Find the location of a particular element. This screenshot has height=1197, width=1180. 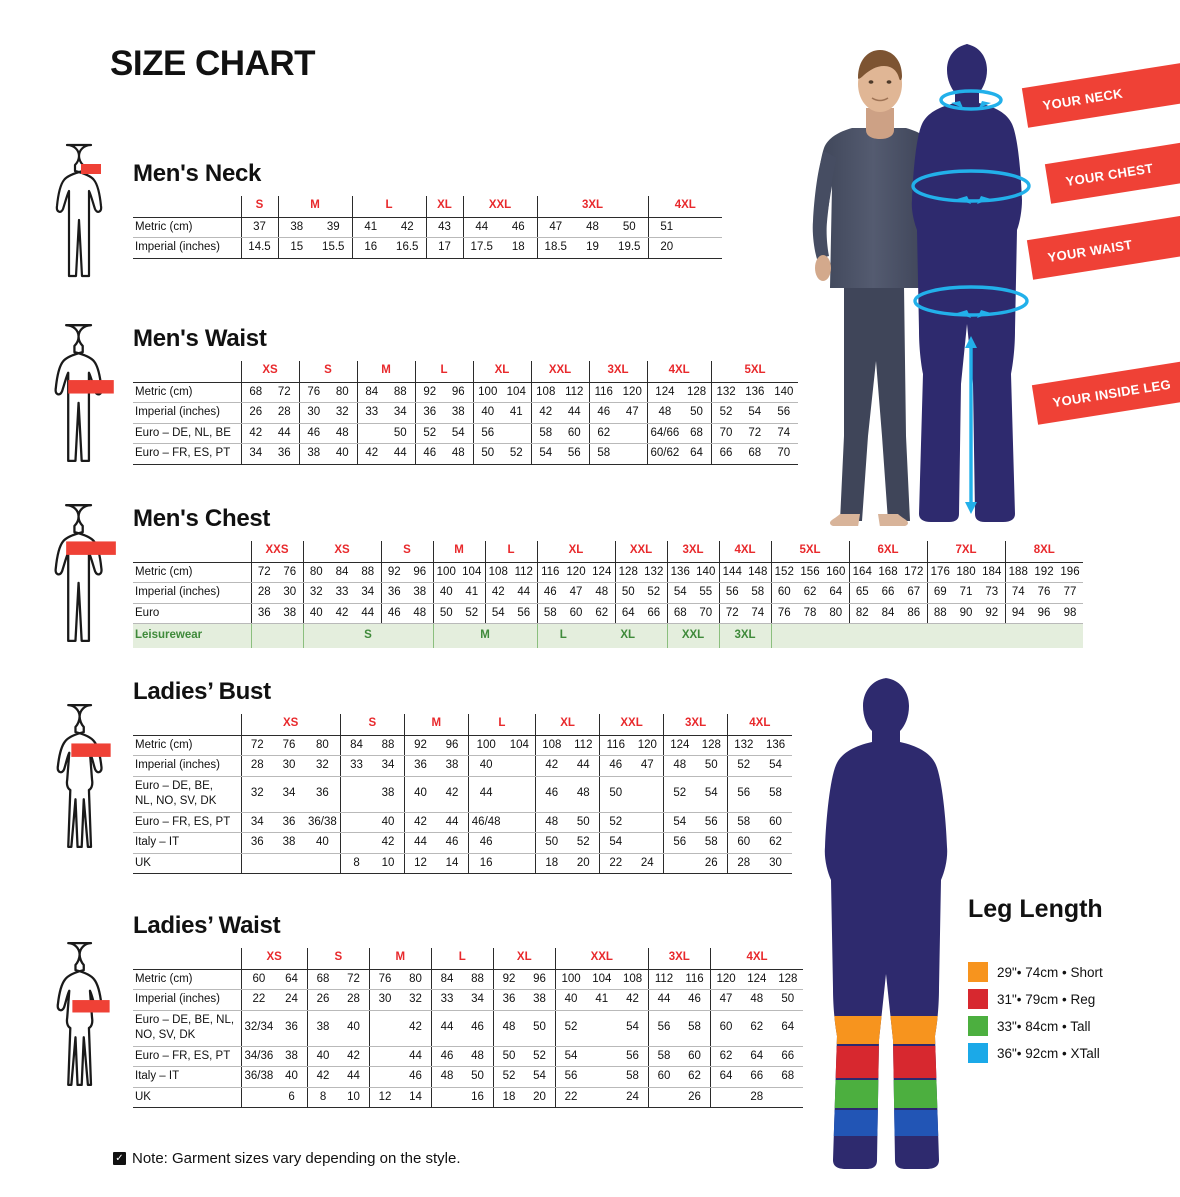

table-cell: 58 is located at coordinates (743, 823).